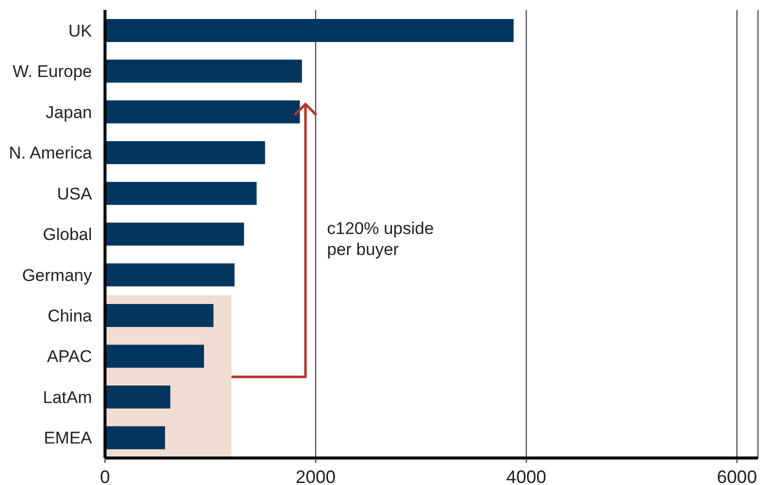  Describe the element at coordinates (105, 475) in the screenshot. I see `x-tick-label: 0` at that location.